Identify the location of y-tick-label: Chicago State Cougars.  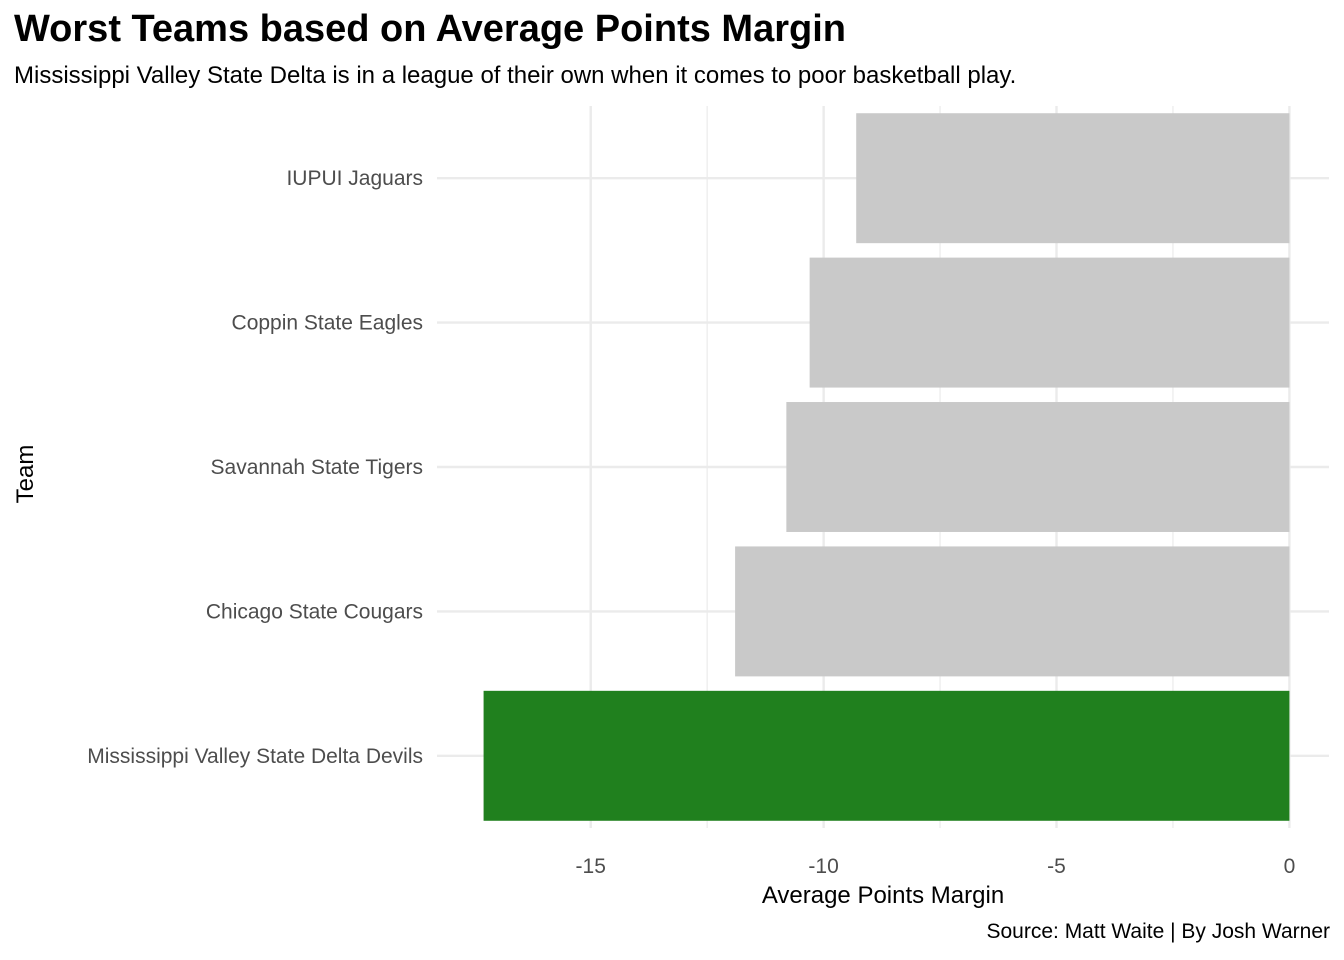
(314, 611).